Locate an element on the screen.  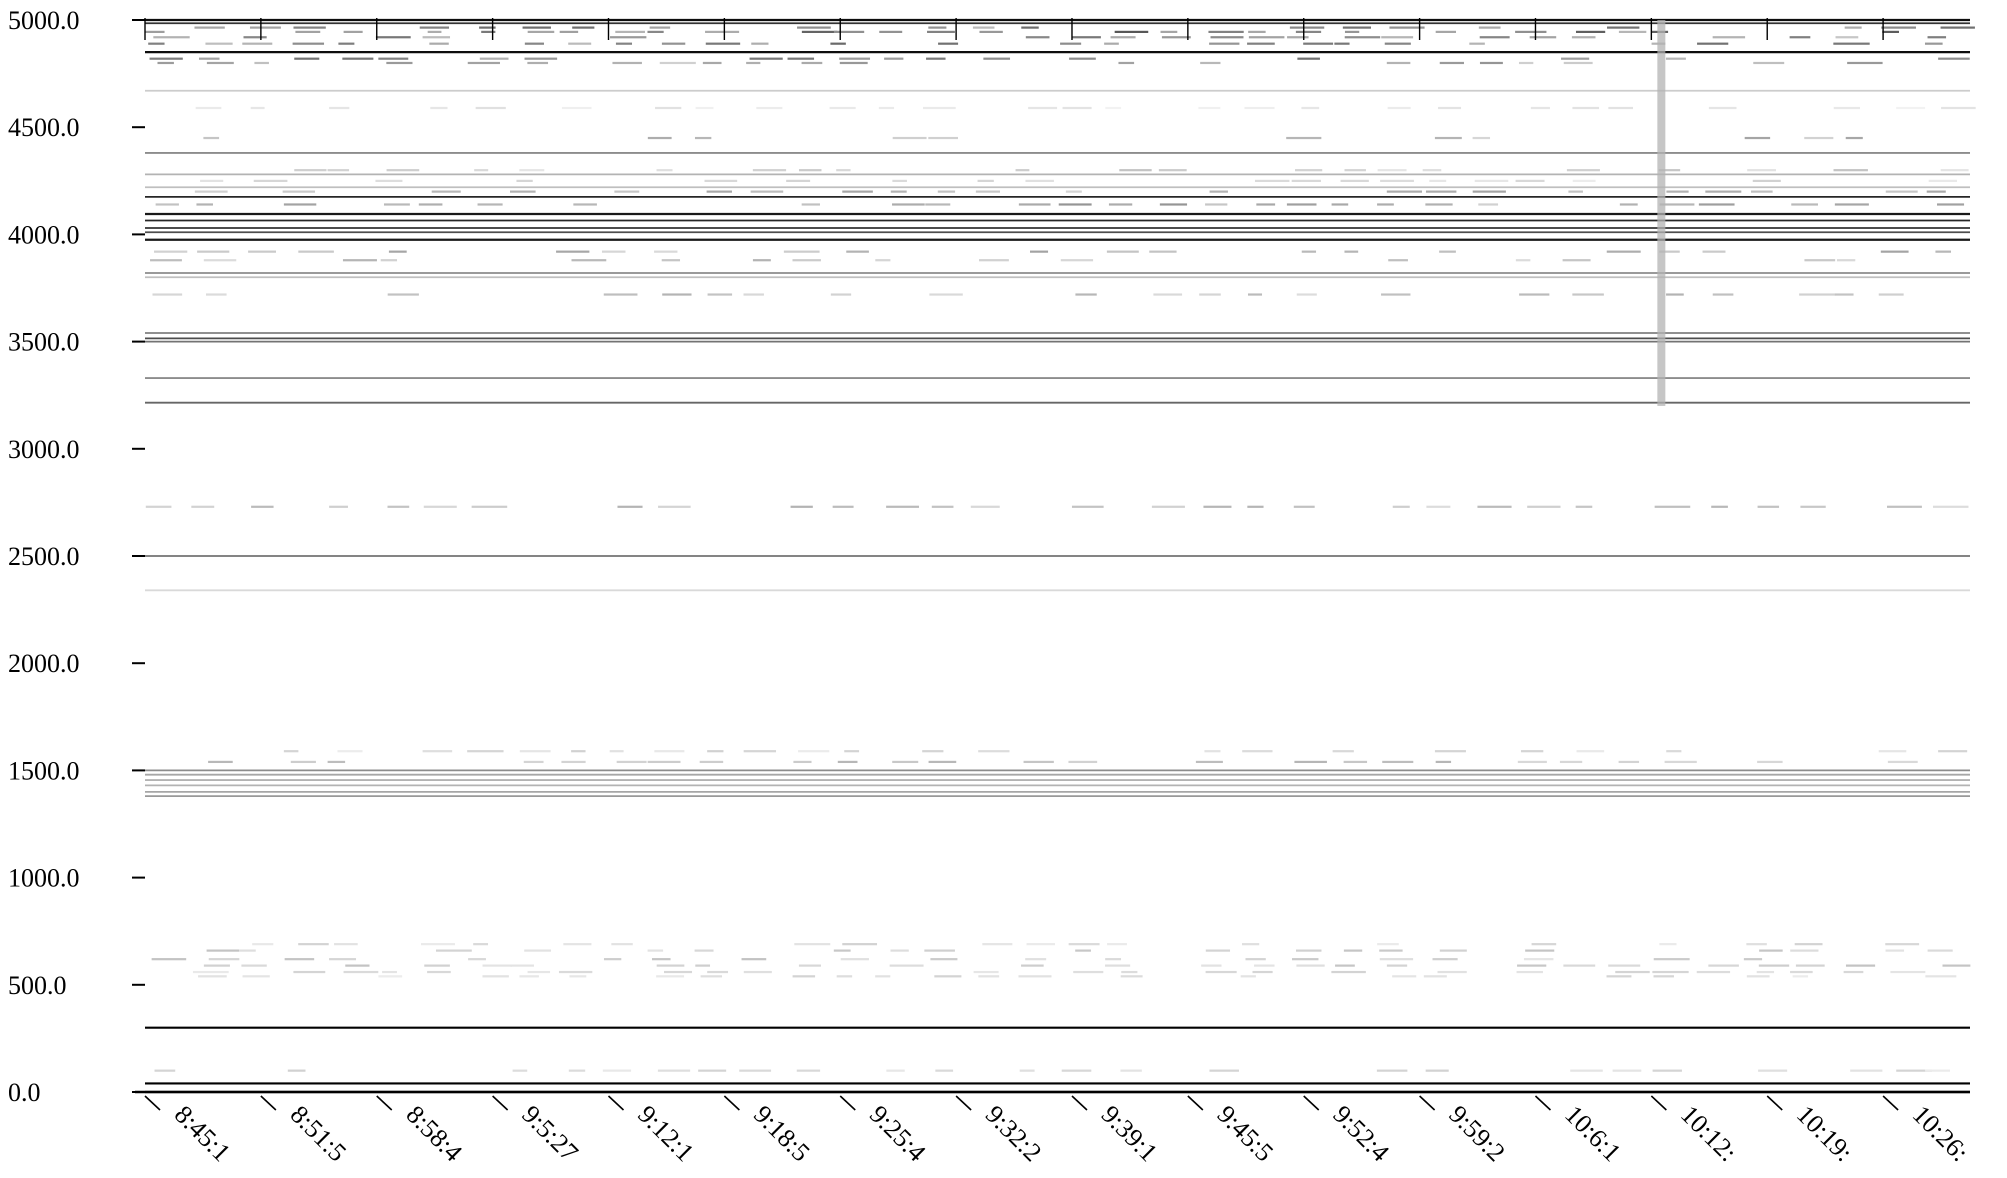
y-tick-label: 1500.0 is located at coordinates (44, 770).